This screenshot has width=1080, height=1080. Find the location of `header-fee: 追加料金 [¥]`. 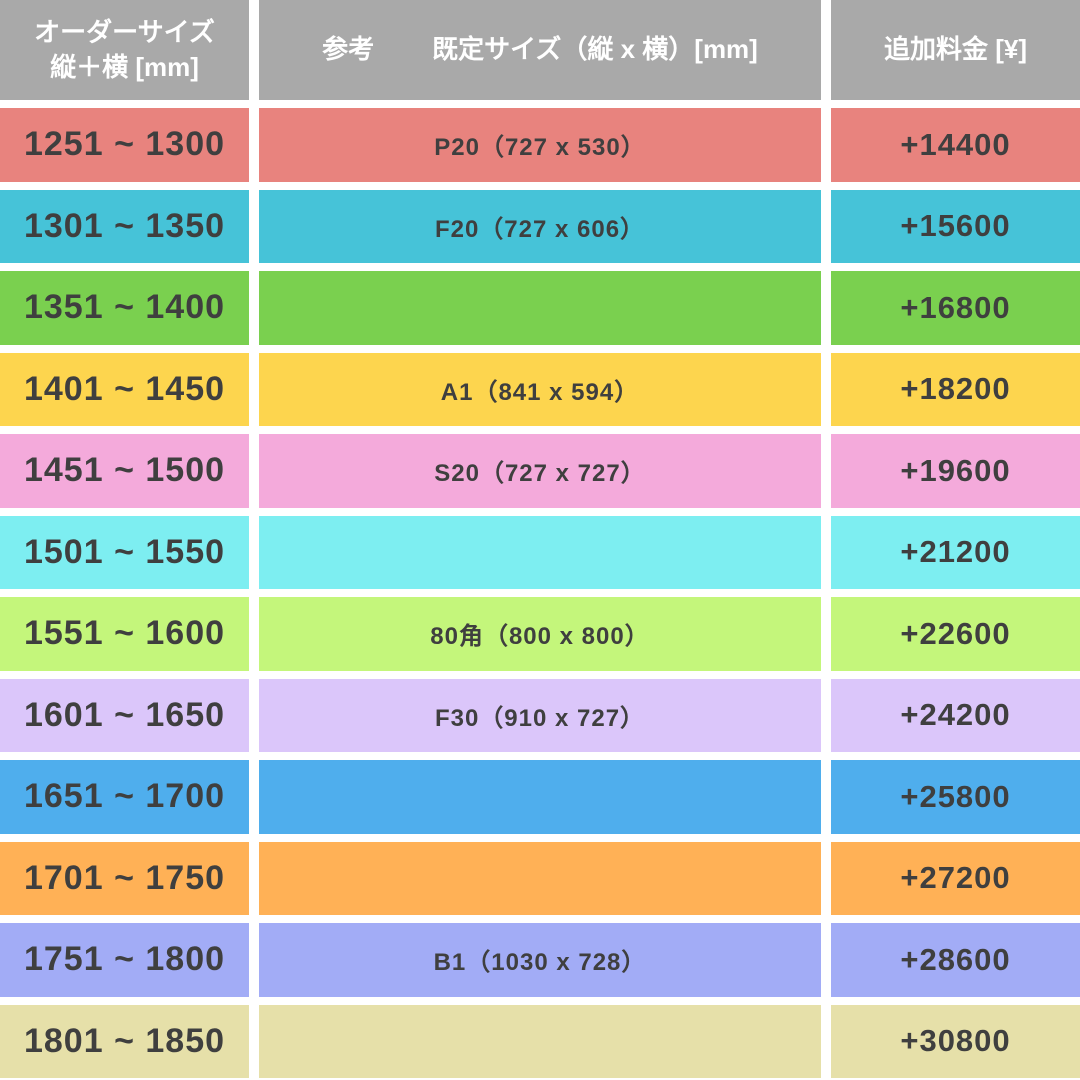

header-fee: 追加料金 [¥] is located at coordinates (955, 50).